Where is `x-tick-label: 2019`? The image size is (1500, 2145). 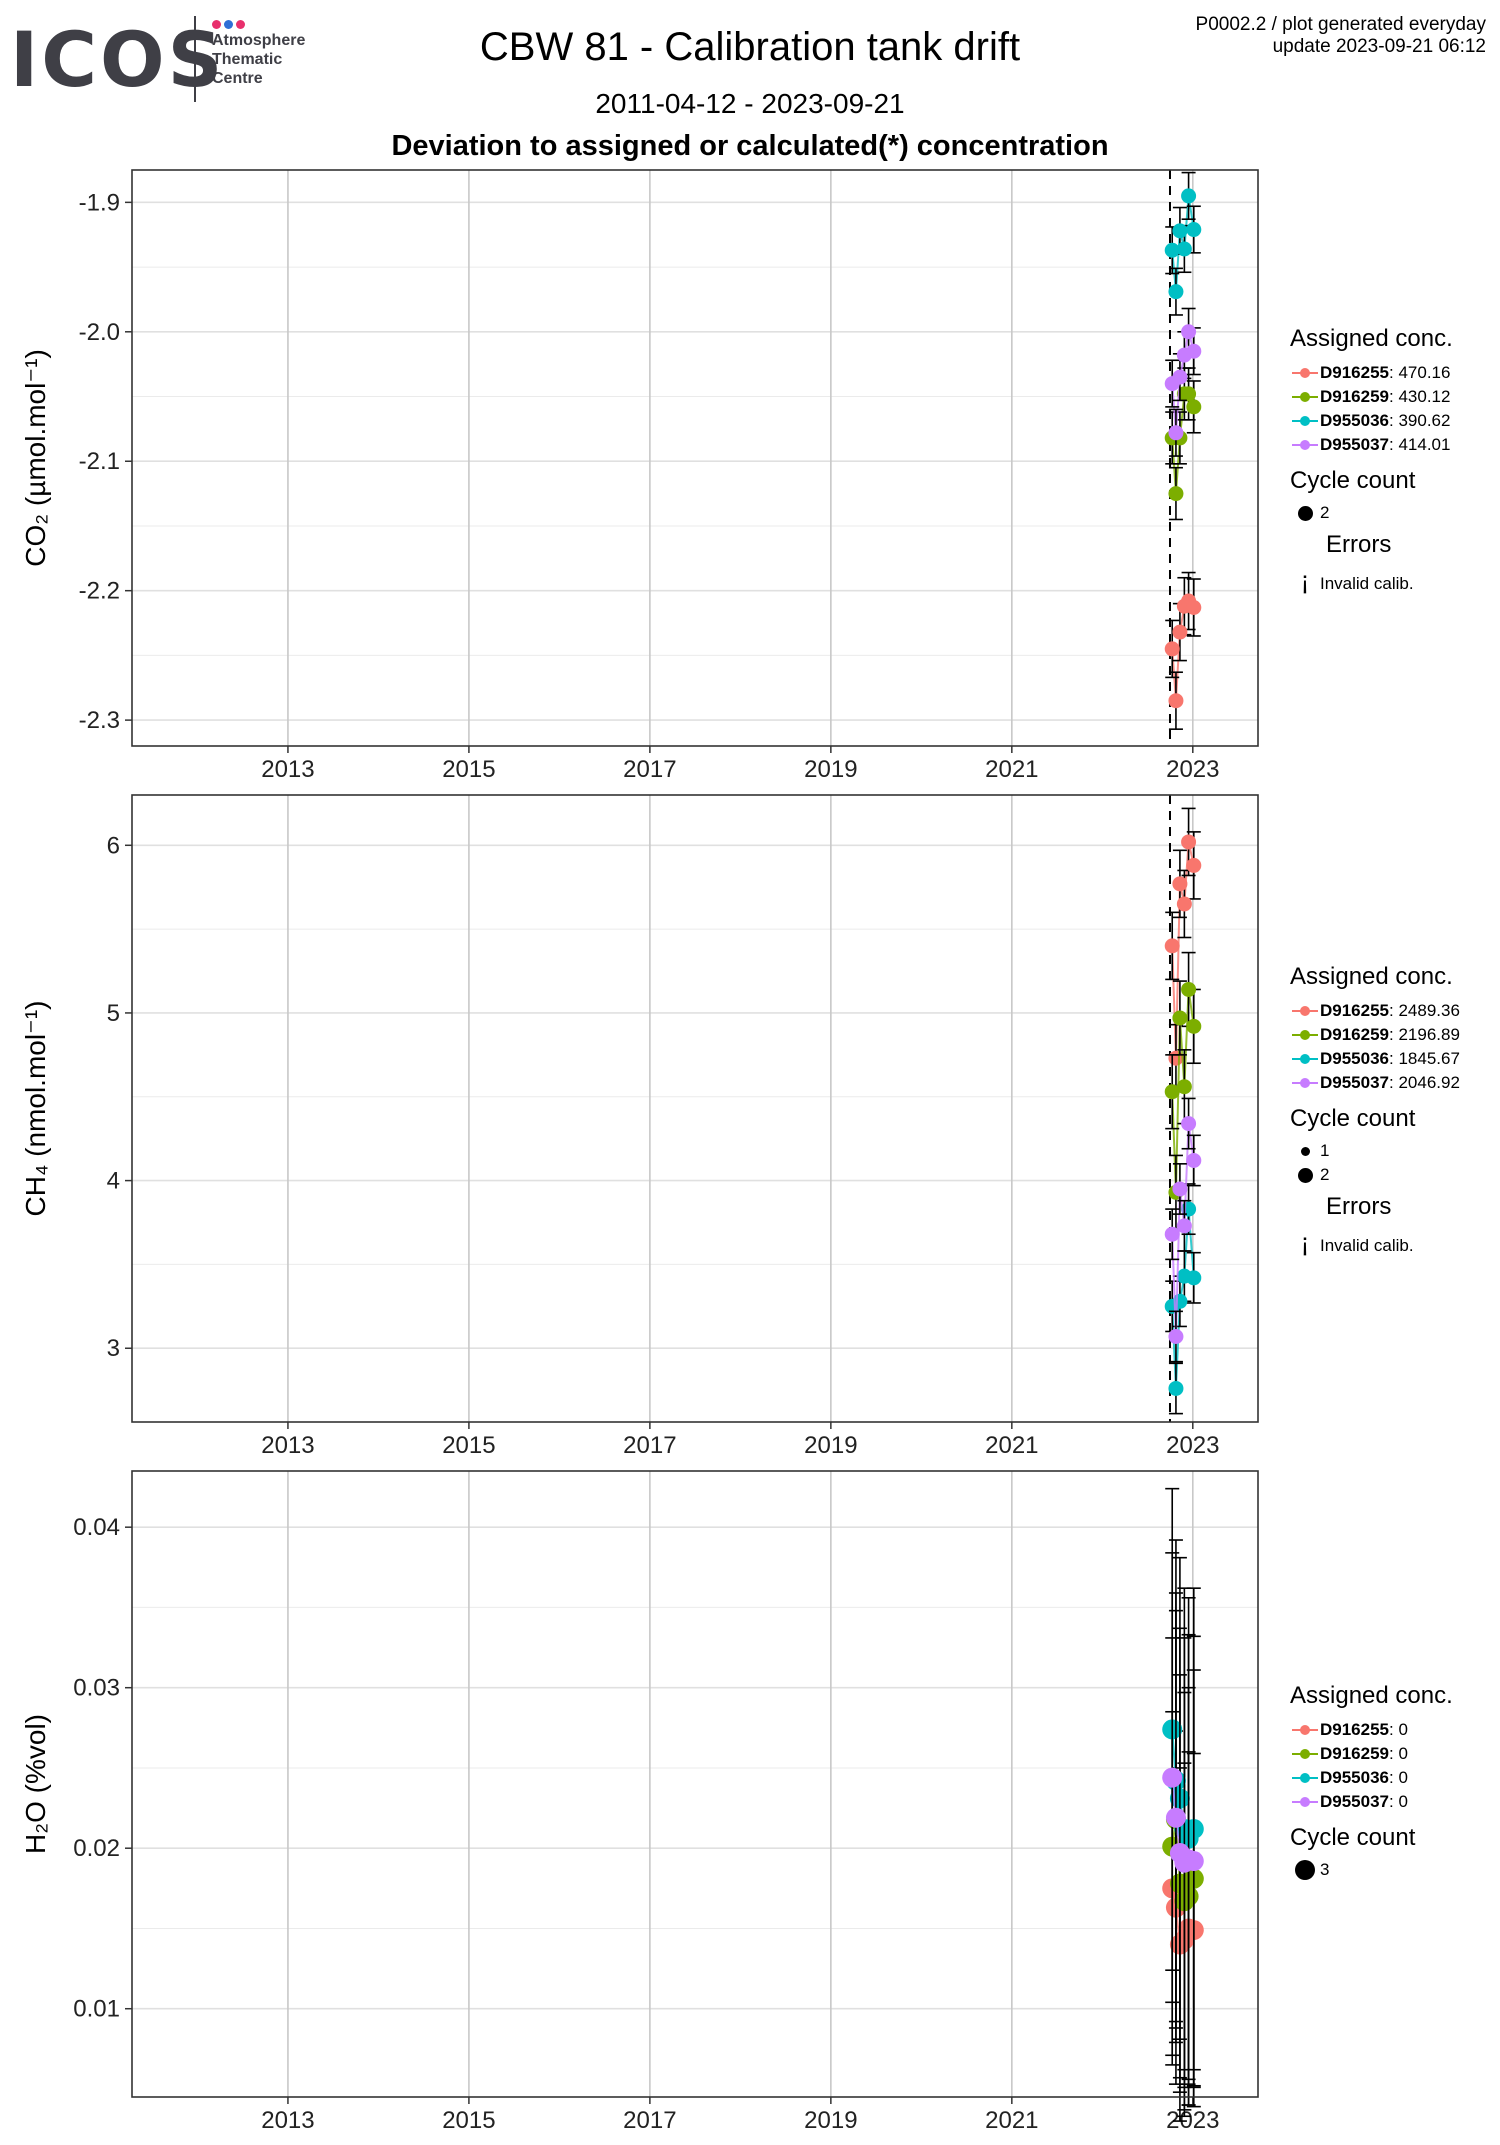 x-tick-label: 2019 is located at coordinates (830, 2120).